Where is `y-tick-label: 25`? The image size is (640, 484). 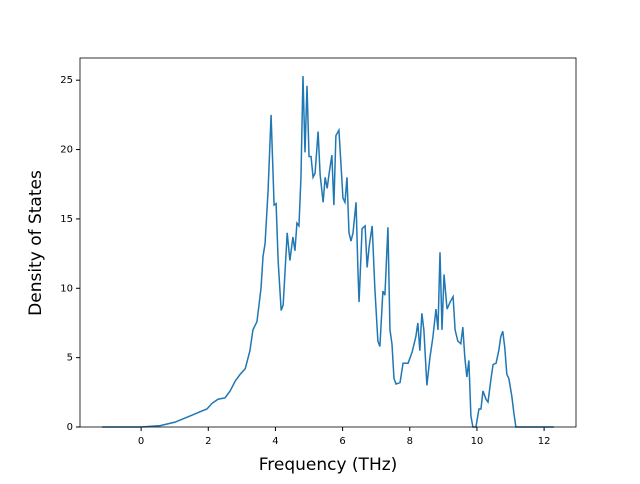 y-tick-label: 25 is located at coordinates (66, 80).